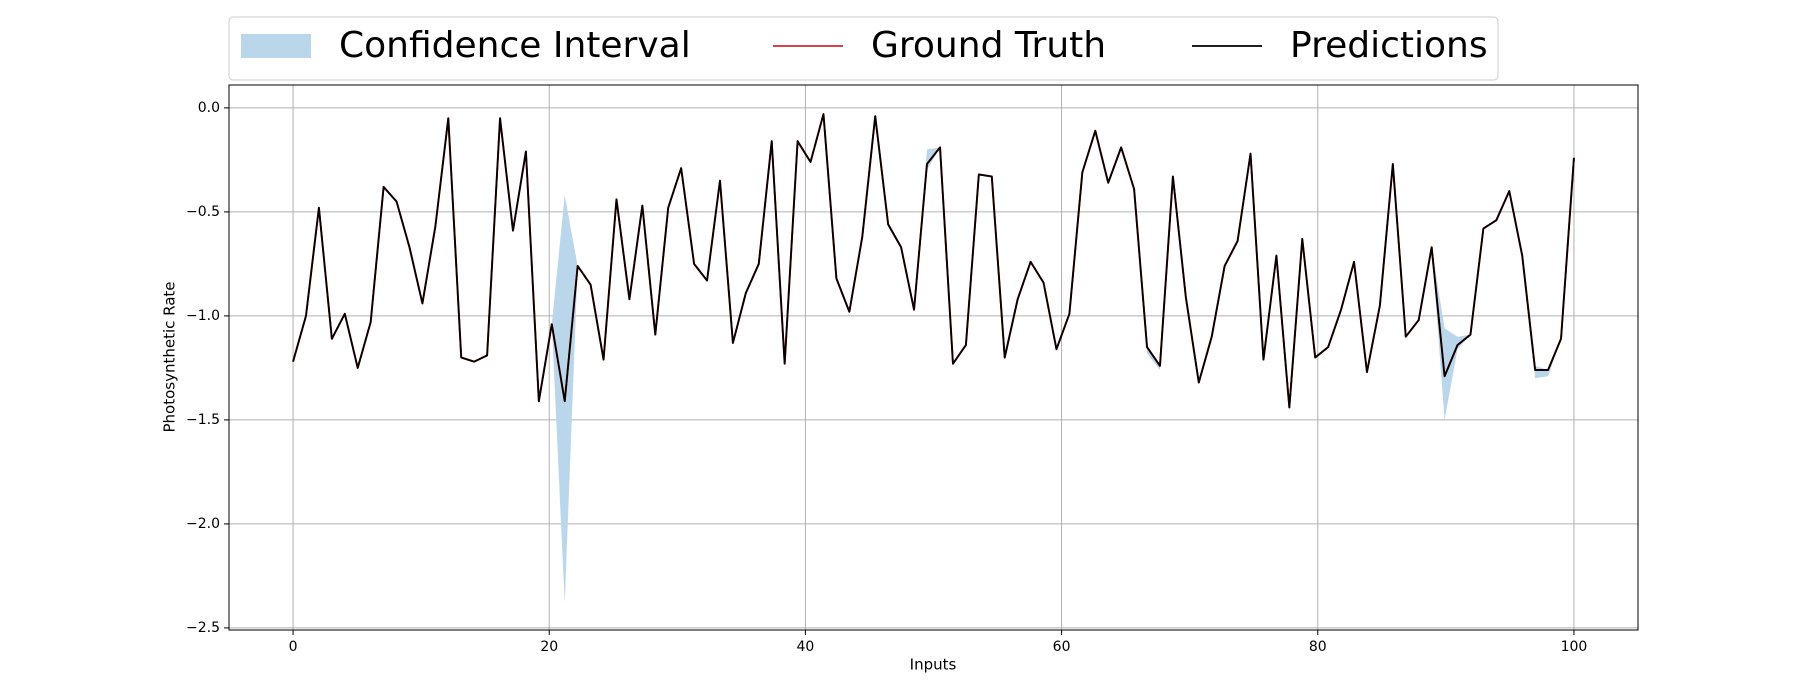 This screenshot has width=1800, height=700. Describe the element at coordinates (549, 647) in the screenshot. I see `x-tick-label: 20` at that location.